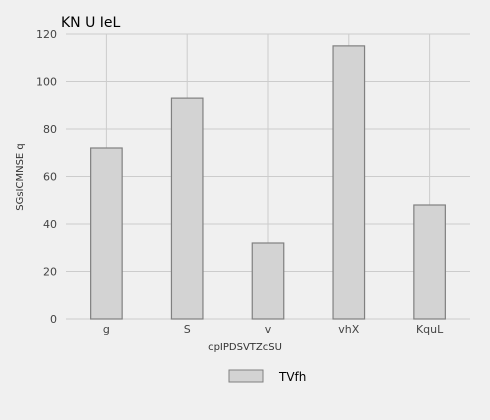  What do you see at coordinates (53, 319) in the screenshot?
I see `y-tick-label: 0` at bounding box center [53, 319].